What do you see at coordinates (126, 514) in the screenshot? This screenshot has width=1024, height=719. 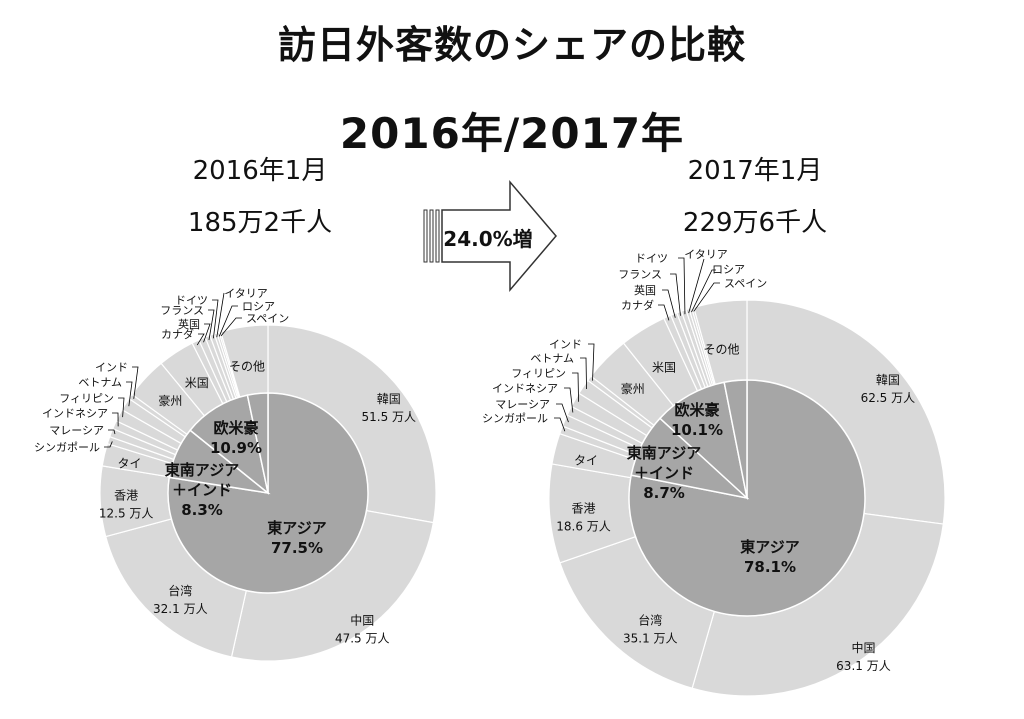 I see `outer-value-hongkong: 12.5 万人` at bounding box center [126, 514].